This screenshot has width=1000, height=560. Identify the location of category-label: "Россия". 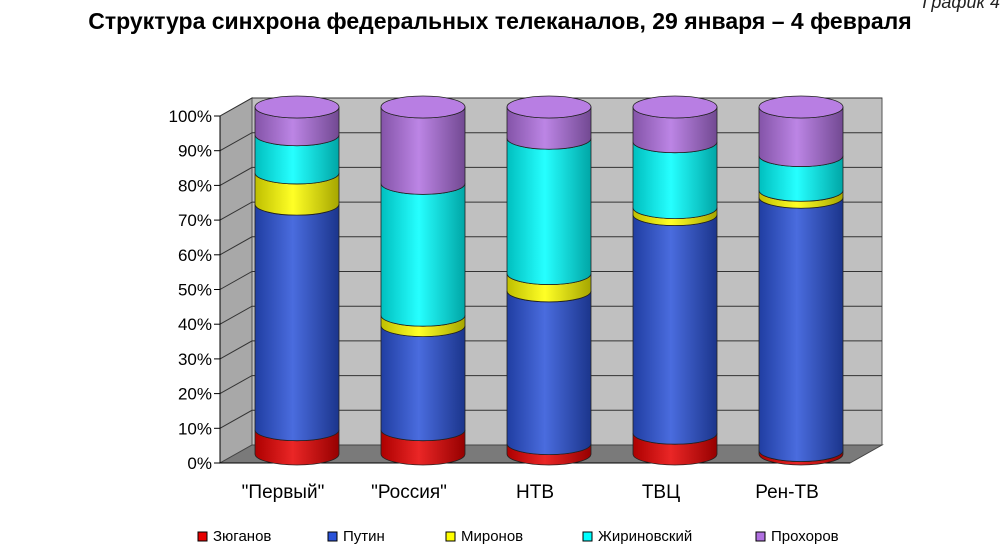
(409, 492).